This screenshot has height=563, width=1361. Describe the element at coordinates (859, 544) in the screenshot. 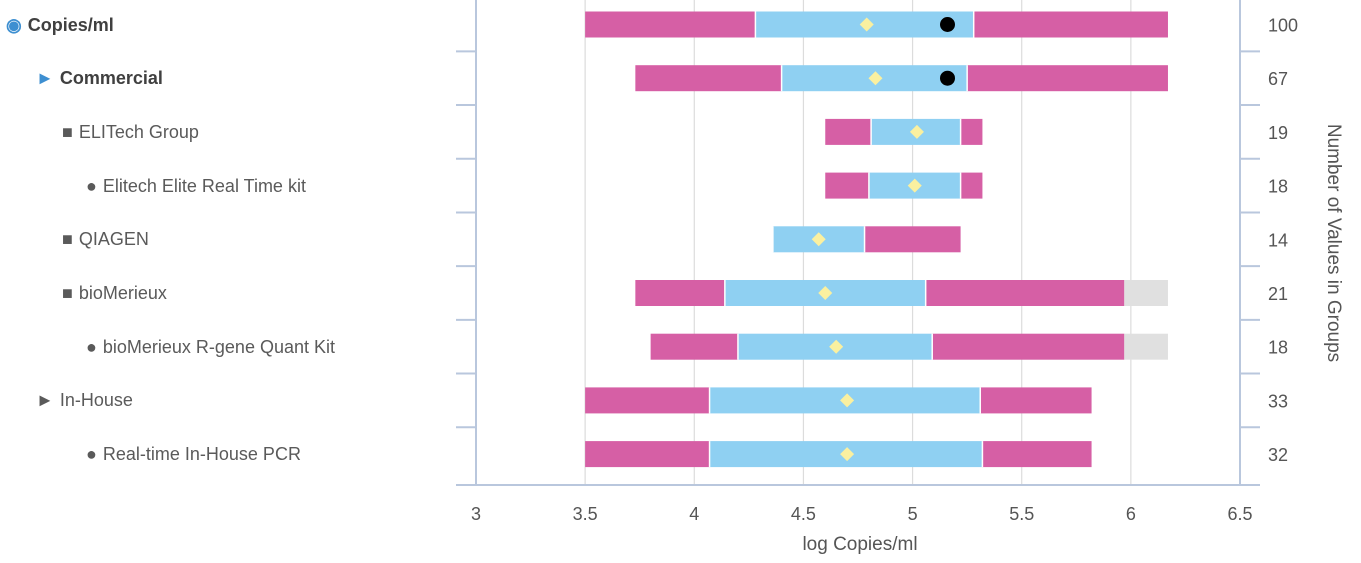

I see `x-axis-title: log Copies/ml` at that location.